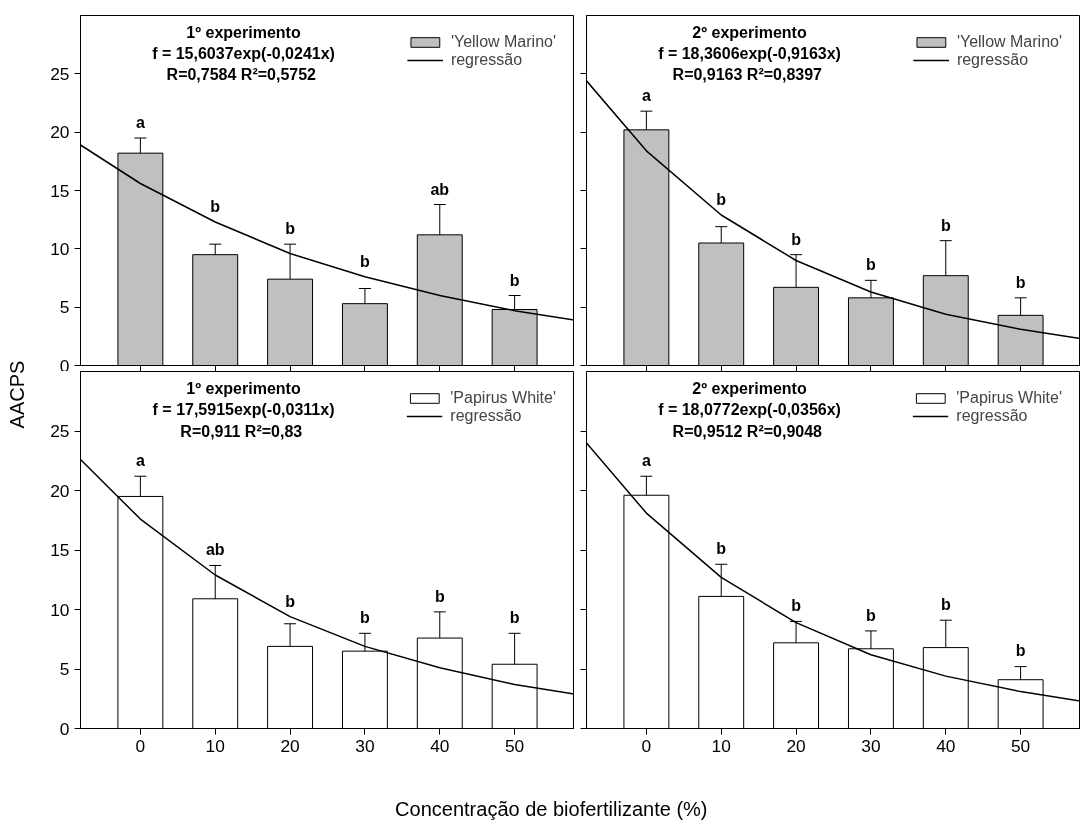 Image resolution: width=1080 pixels, height=834 pixels. I want to click on annotation: f = 18,0772exp(-0,0356x), so click(749, 410).